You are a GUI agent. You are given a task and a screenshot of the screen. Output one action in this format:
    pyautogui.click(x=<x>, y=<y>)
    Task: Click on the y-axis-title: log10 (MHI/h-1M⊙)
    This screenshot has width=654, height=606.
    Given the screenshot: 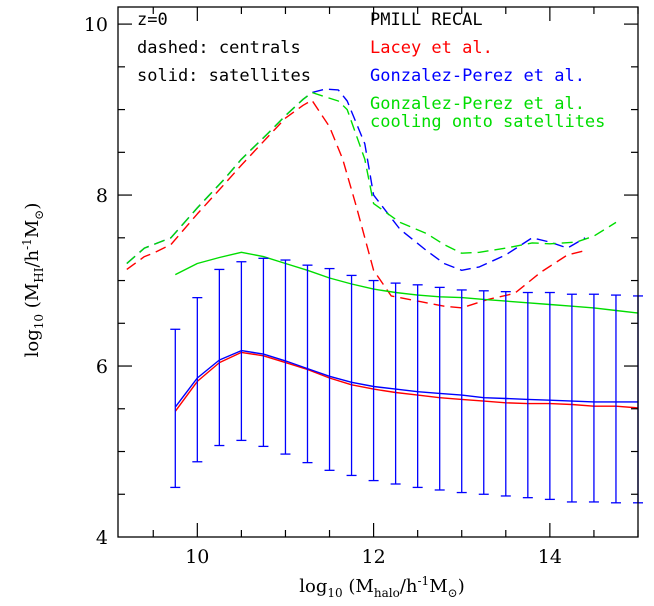 What is the action you would take?
    pyautogui.click(x=33, y=280)
    